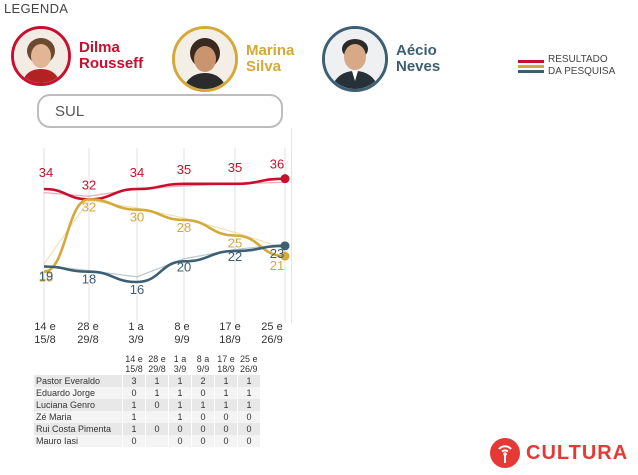 The height and width of the screenshot is (475, 638). Describe the element at coordinates (270, 58) in the screenshot. I see `marina-name: Marina Silva` at that location.